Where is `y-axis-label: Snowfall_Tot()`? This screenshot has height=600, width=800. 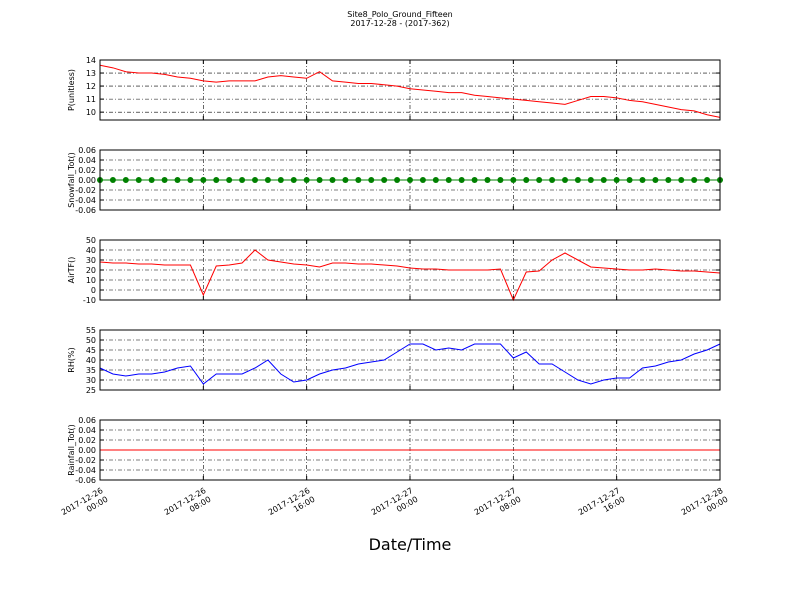 y-axis-label: Snowfall_Tot() is located at coordinates (71, 180).